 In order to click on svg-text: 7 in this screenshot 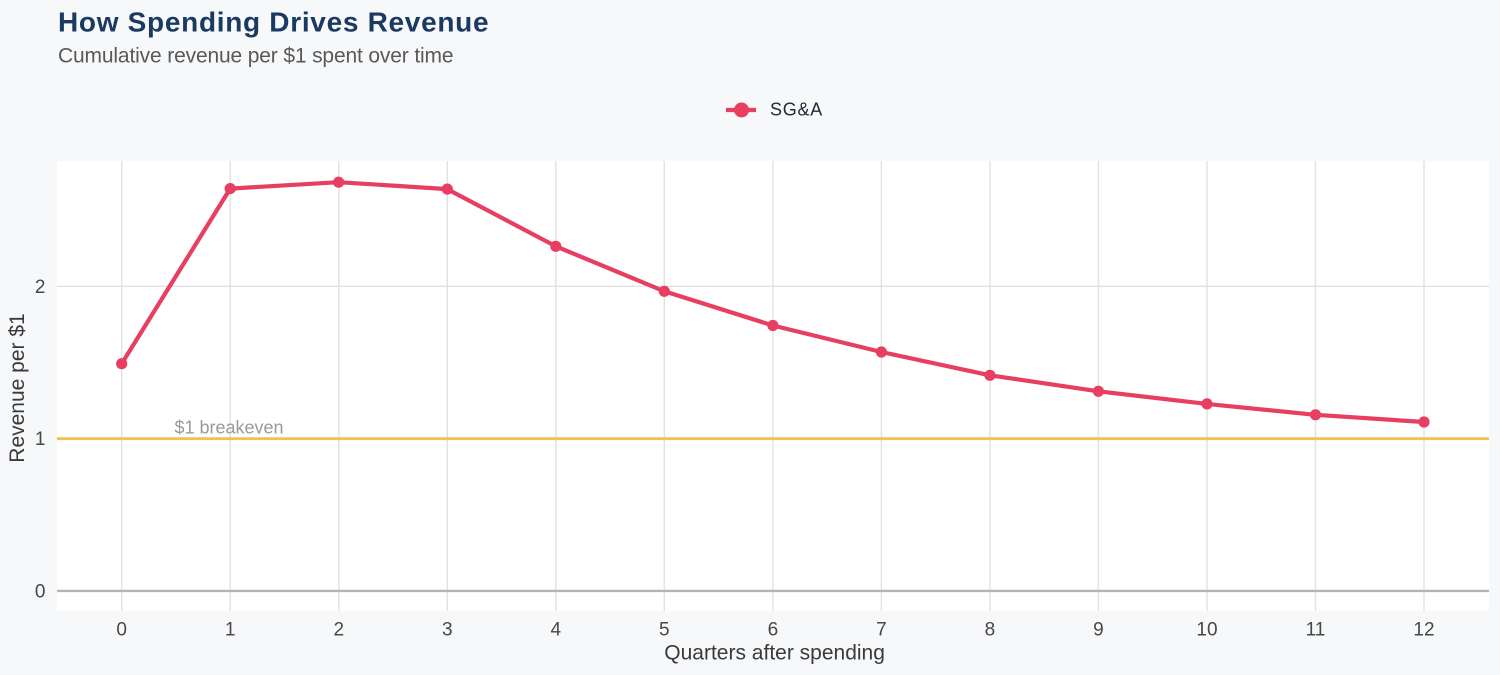, I will do `click(881, 629)`.